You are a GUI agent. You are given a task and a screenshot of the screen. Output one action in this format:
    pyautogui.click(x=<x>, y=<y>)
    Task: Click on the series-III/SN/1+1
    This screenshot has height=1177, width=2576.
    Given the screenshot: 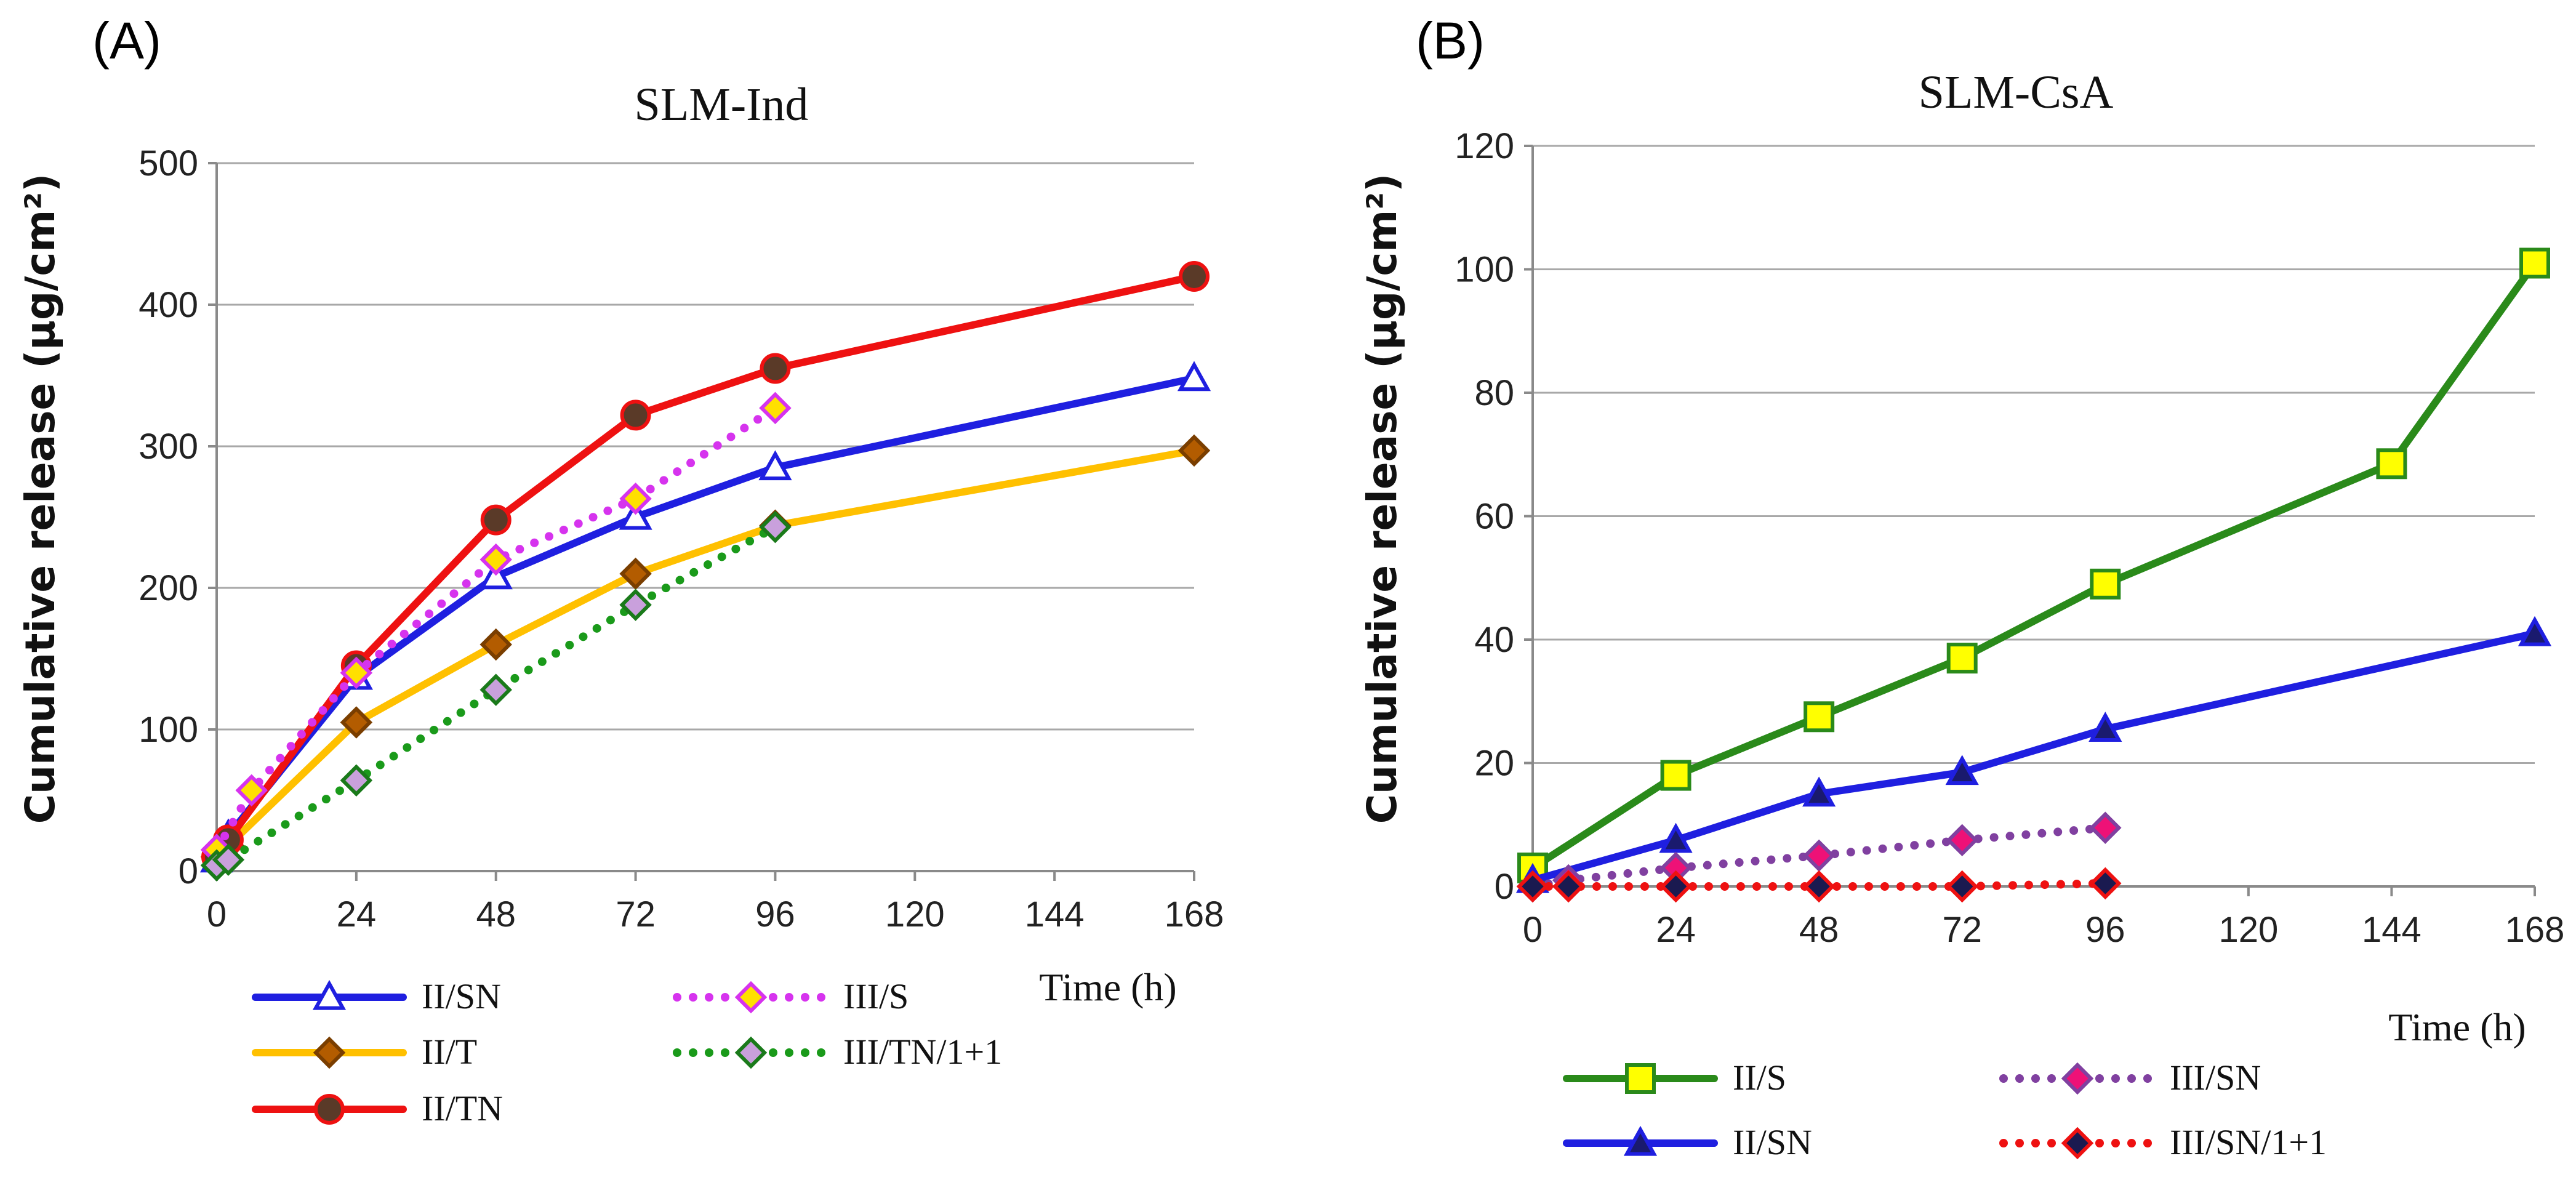 What is the action you would take?
    pyautogui.click(x=1819, y=885)
    